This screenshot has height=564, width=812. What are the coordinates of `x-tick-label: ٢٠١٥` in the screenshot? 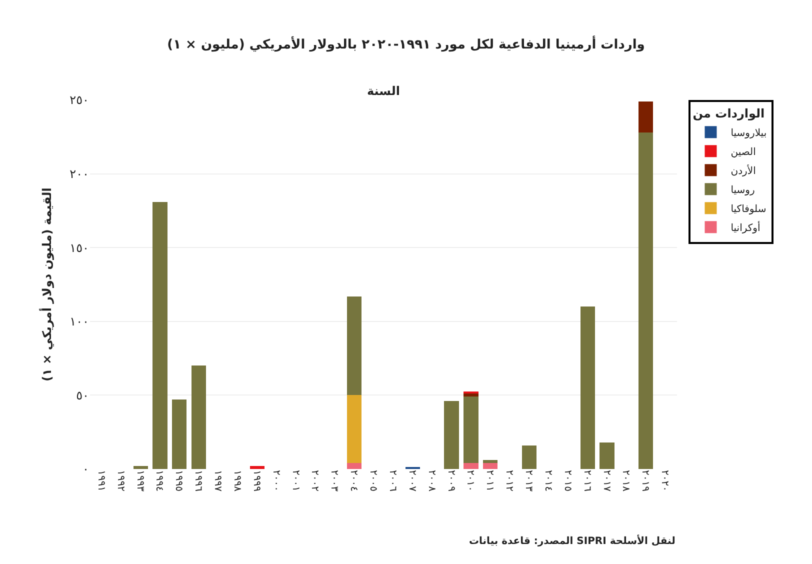 It's located at (567, 481).